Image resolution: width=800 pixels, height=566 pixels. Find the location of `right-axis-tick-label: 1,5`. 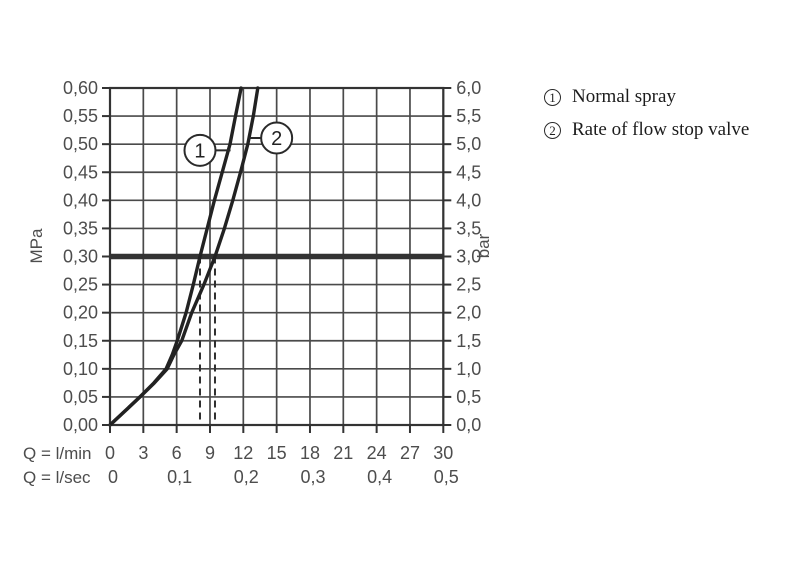

right-axis-tick-label: 1,5 is located at coordinates (468, 341).